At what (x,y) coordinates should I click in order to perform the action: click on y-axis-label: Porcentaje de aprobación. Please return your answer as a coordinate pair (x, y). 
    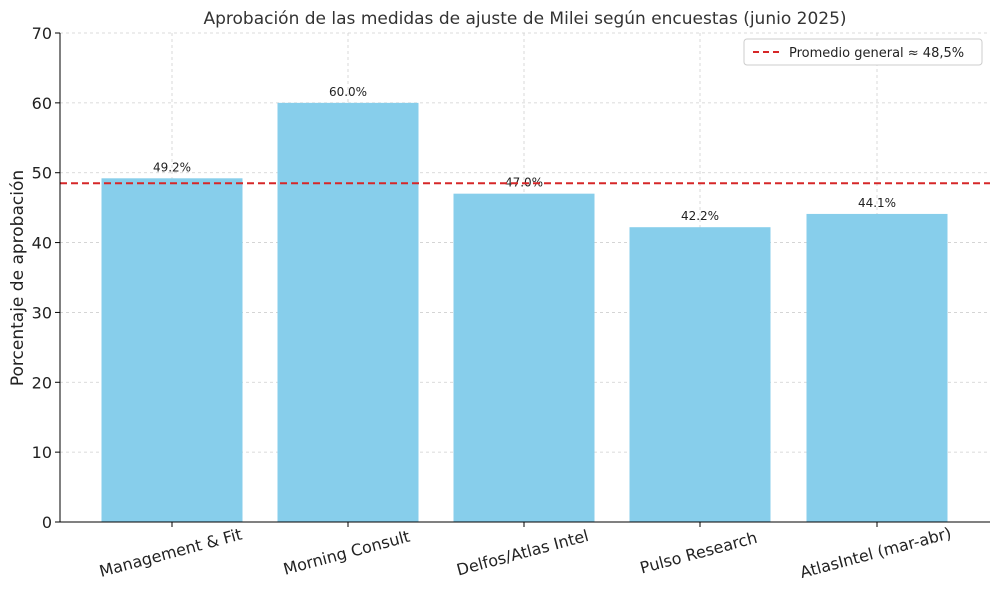
    Looking at the image, I should click on (18, 278).